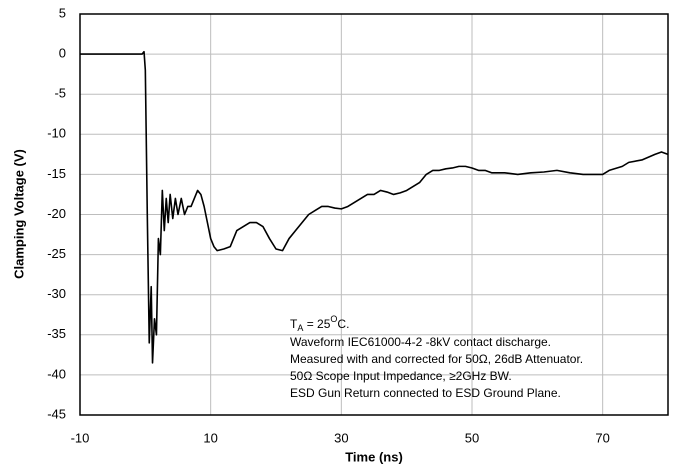 The width and height of the screenshot is (678, 471). Describe the element at coordinates (316, 324) in the screenshot. I see `annotation-part: = 25` at that location.